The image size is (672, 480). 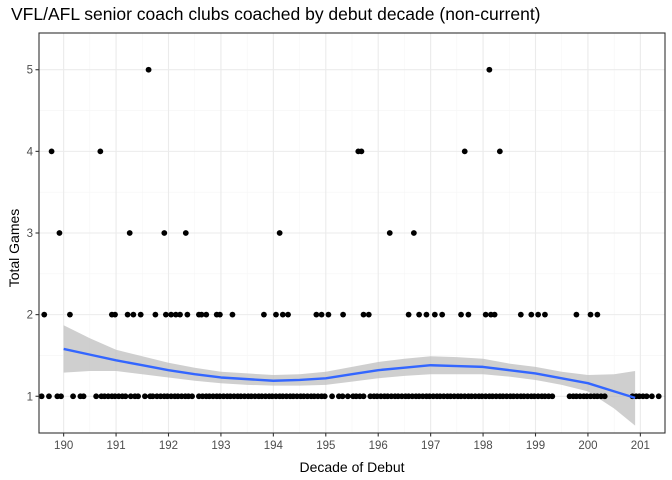 What do you see at coordinates (63, 446) in the screenshot?
I see `x-tick-label: 190` at bounding box center [63, 446].